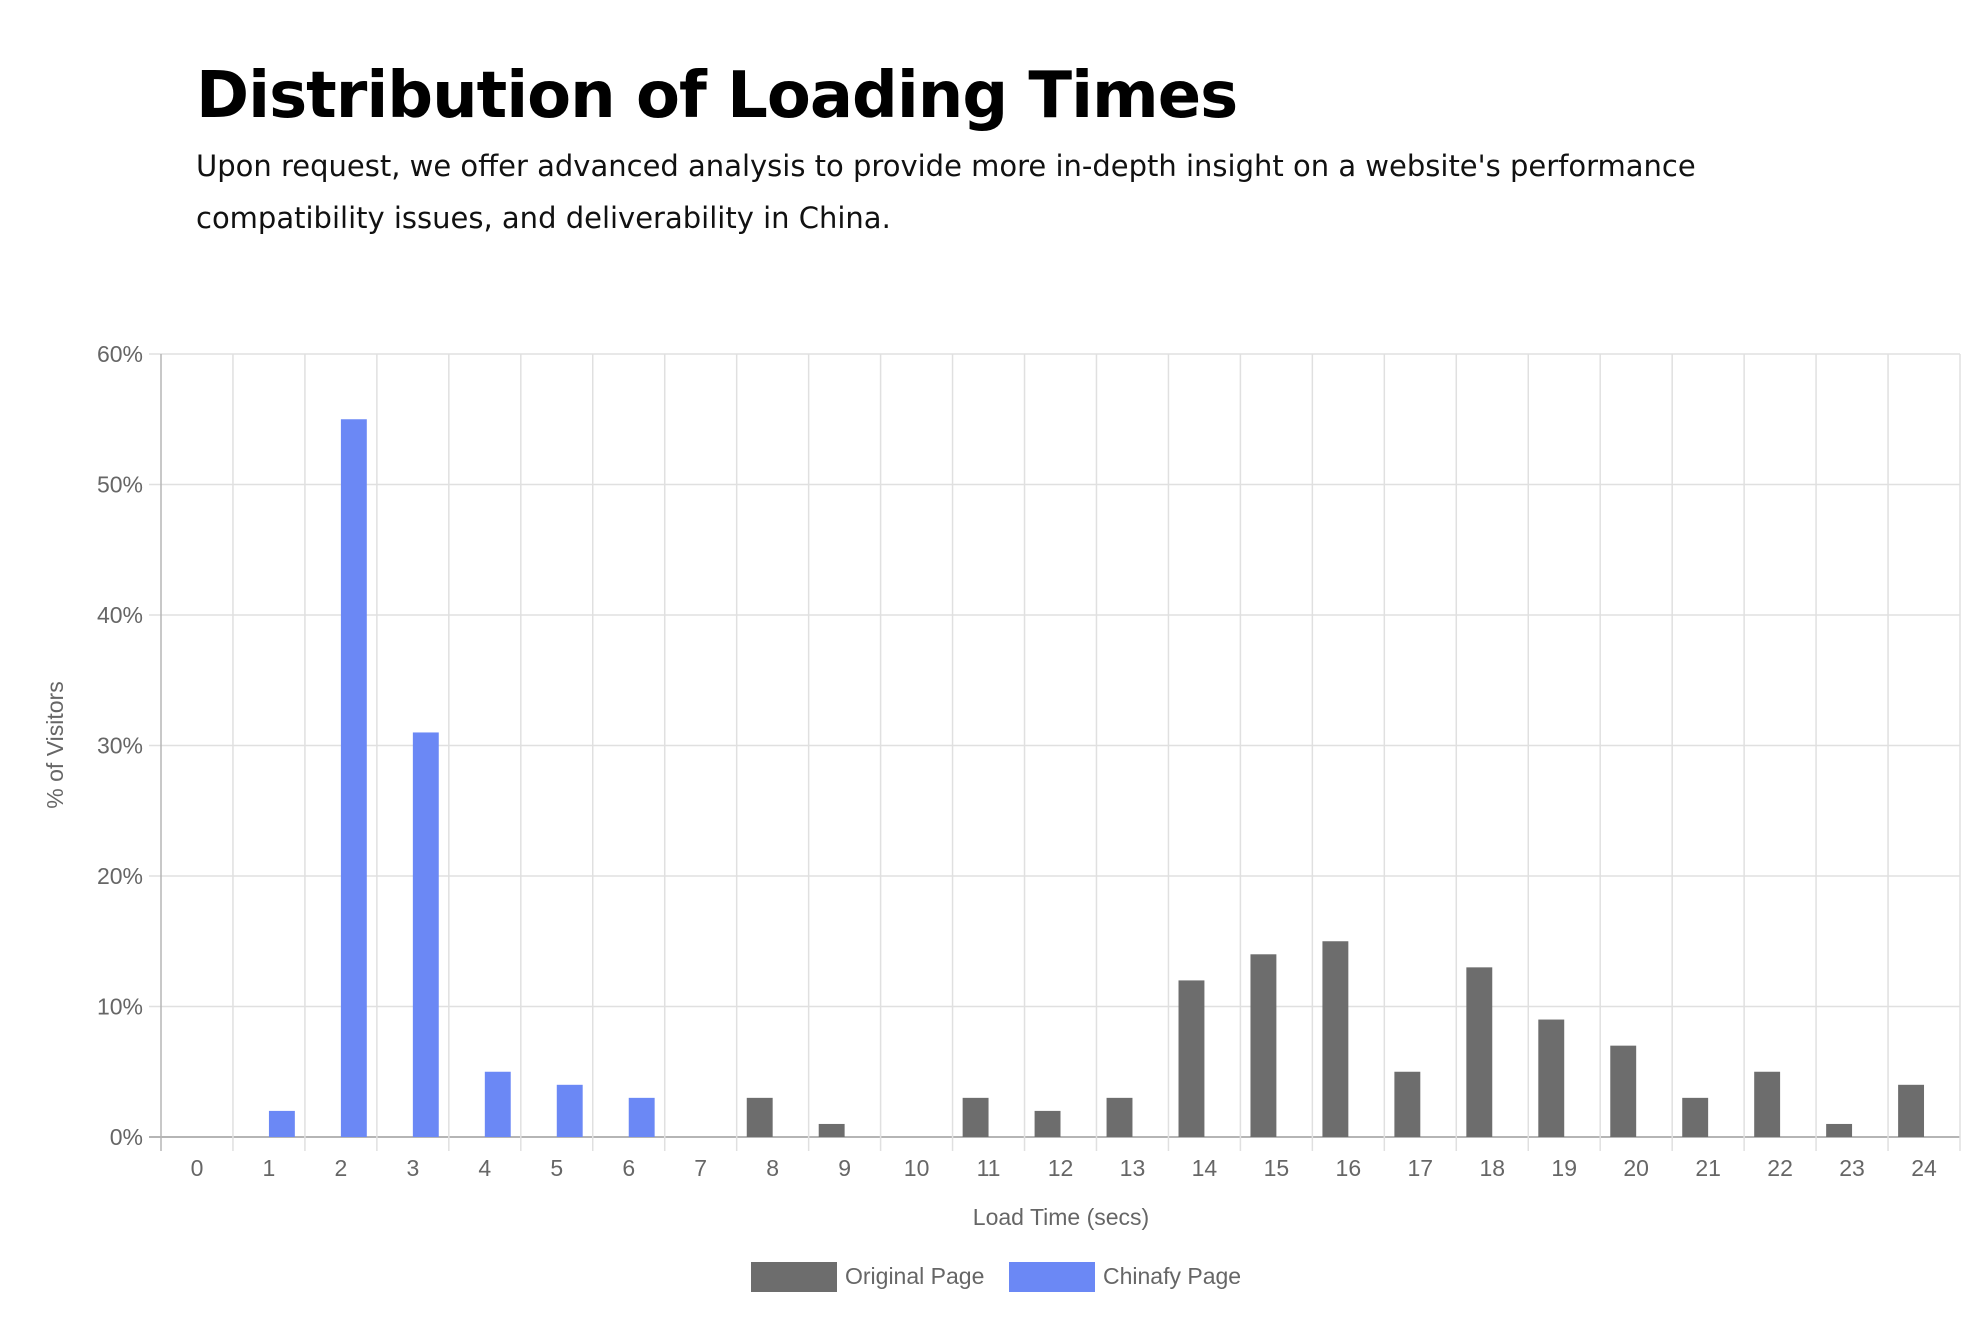  I want to click on legend-swatch-chinafy, so click(1052, 1277).